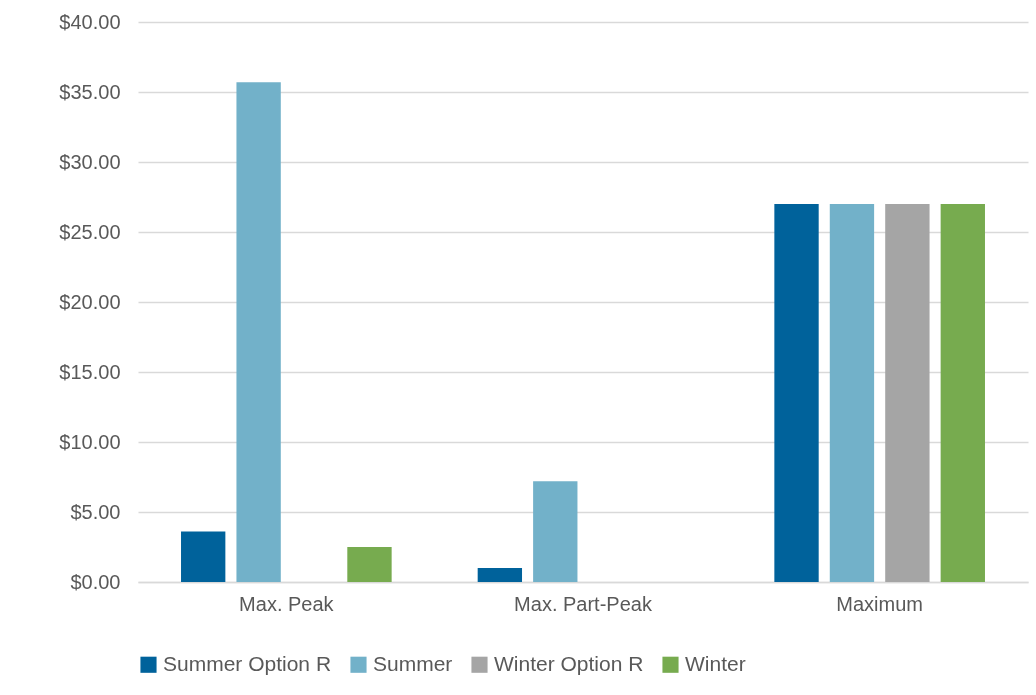 This screenshot has width=1036, height=695. Describe the element at coordinates (287, 603) in the screenshot. I see `x-tick-label: Max. Peak` at that location.